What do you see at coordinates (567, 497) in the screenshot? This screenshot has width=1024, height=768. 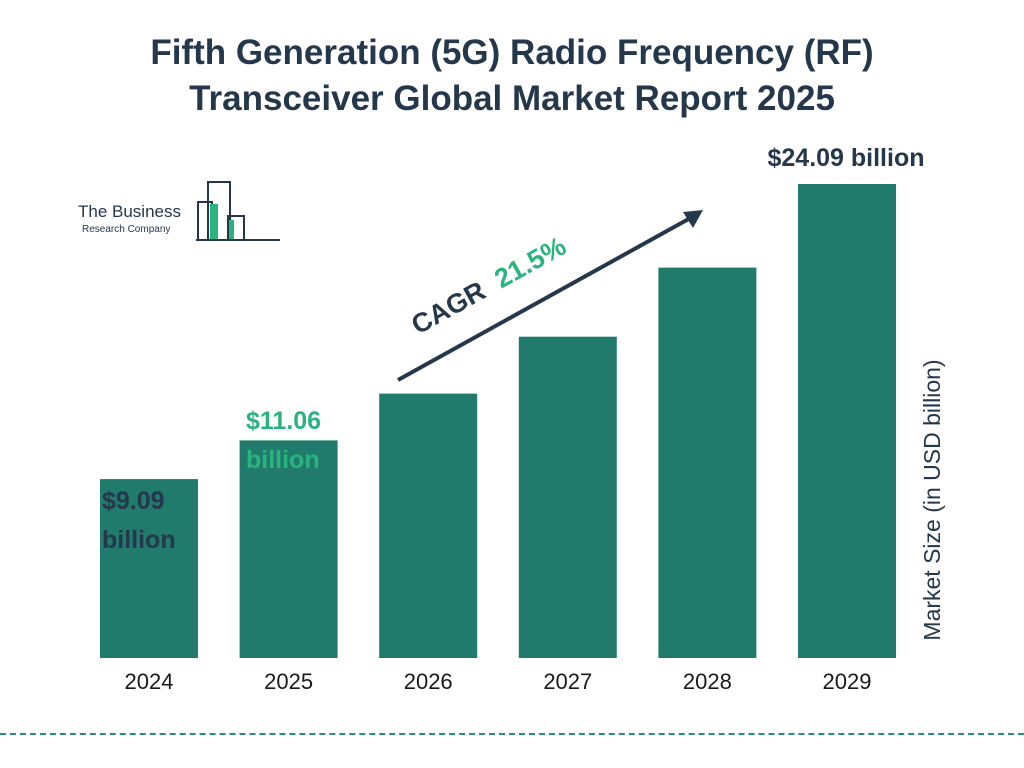 I see `bar-2027` at bounding box center [567, 497].